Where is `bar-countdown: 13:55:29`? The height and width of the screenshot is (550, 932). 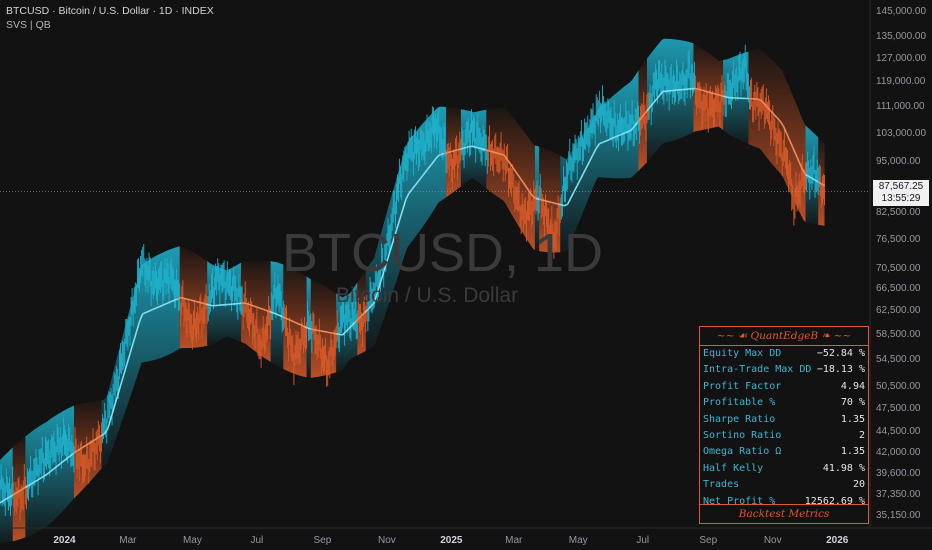 bar-countdown: 13:55:29 is located at coordinates (901, 198).